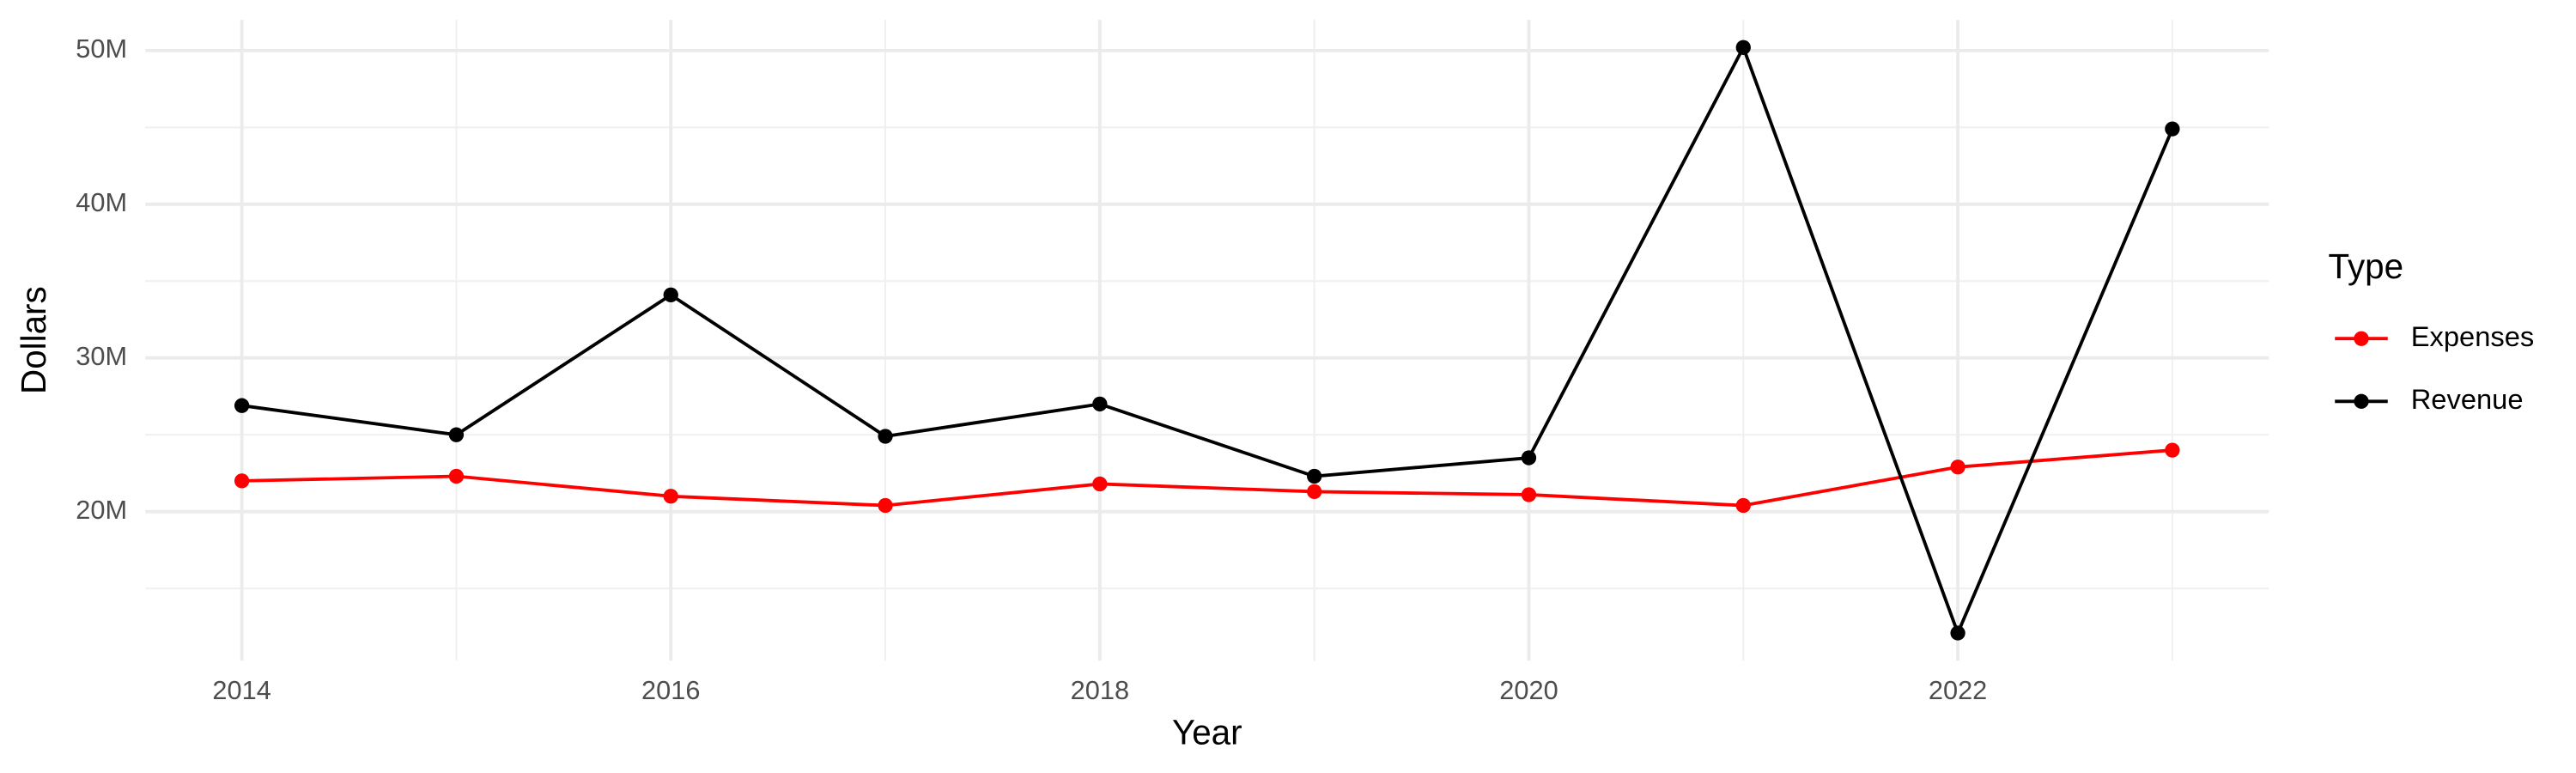 The image size is (2576, 773). I want to click on legend-label: Revenue, so click(2467, 399).